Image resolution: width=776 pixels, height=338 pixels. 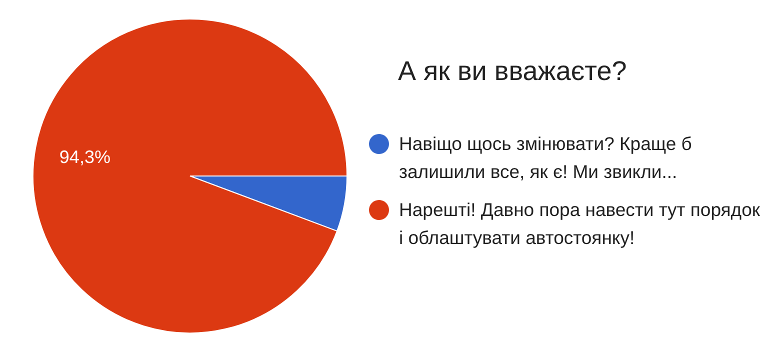 What do you see at coordinates (84, 156) in the screenshot?
I see `data-label: 94,3%` at bounding box center [84, 156].